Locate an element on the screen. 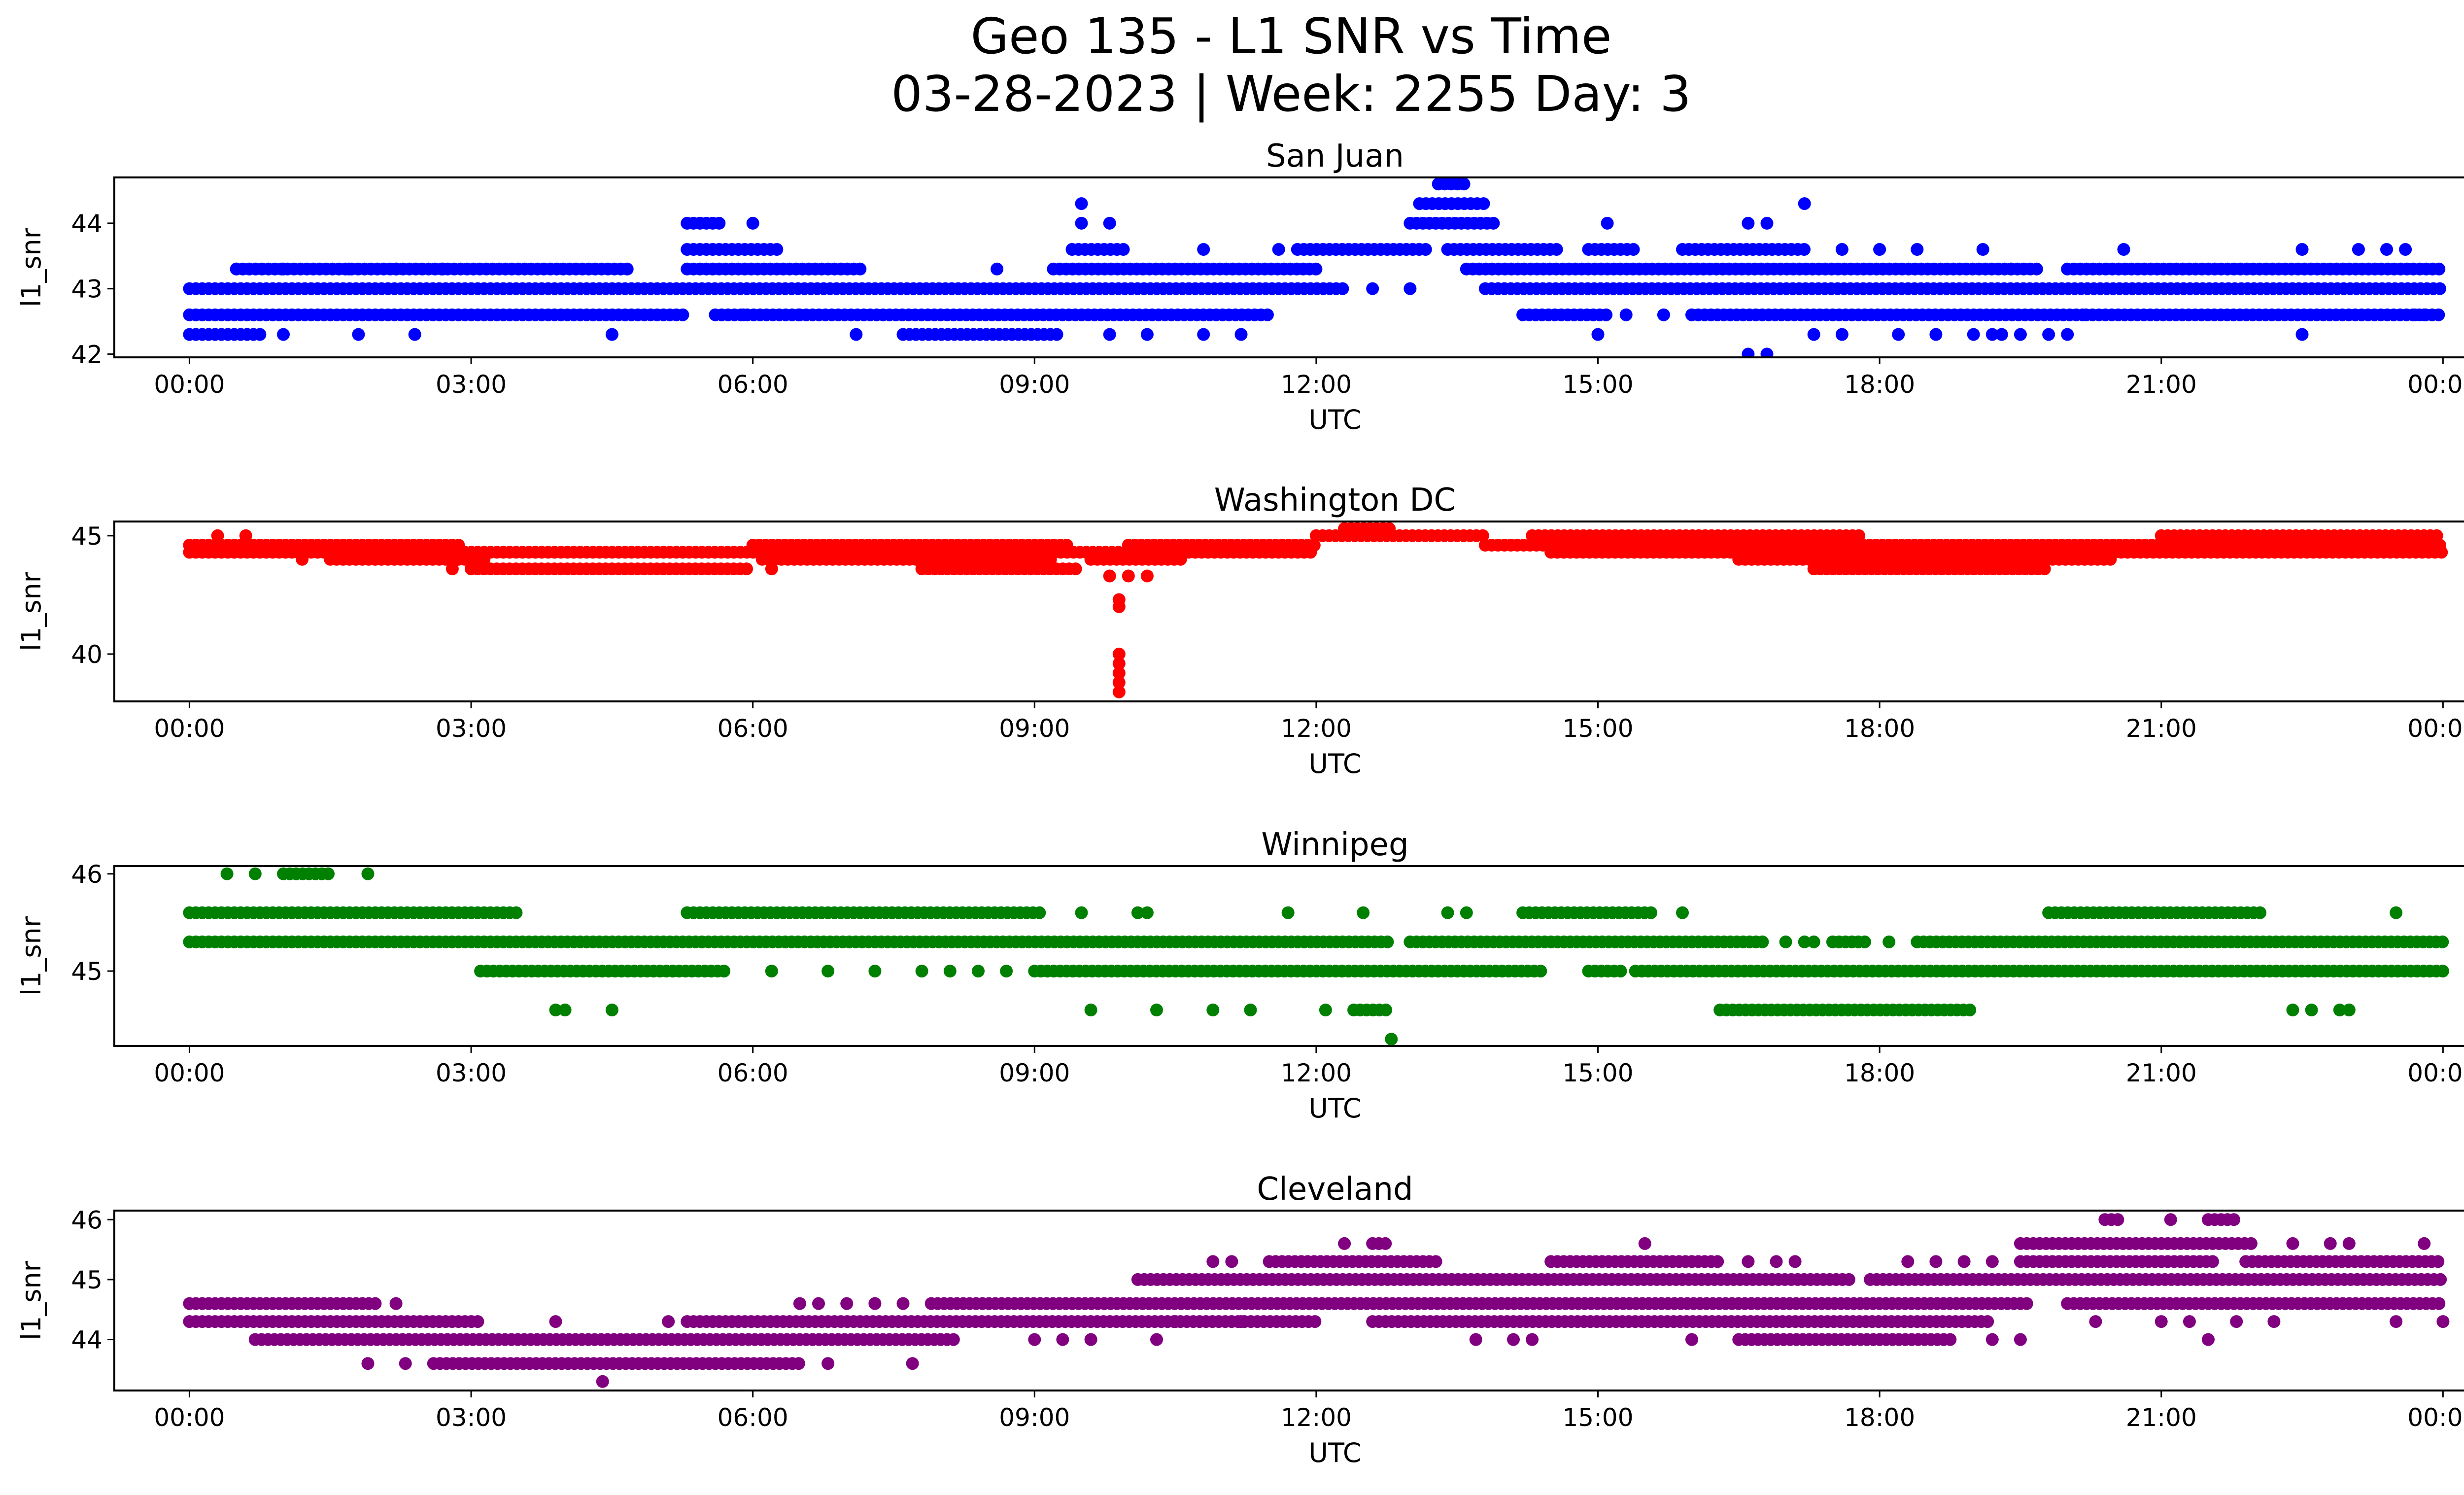  x-tick-label: 21:00 is located at coordinates (2161, 728).